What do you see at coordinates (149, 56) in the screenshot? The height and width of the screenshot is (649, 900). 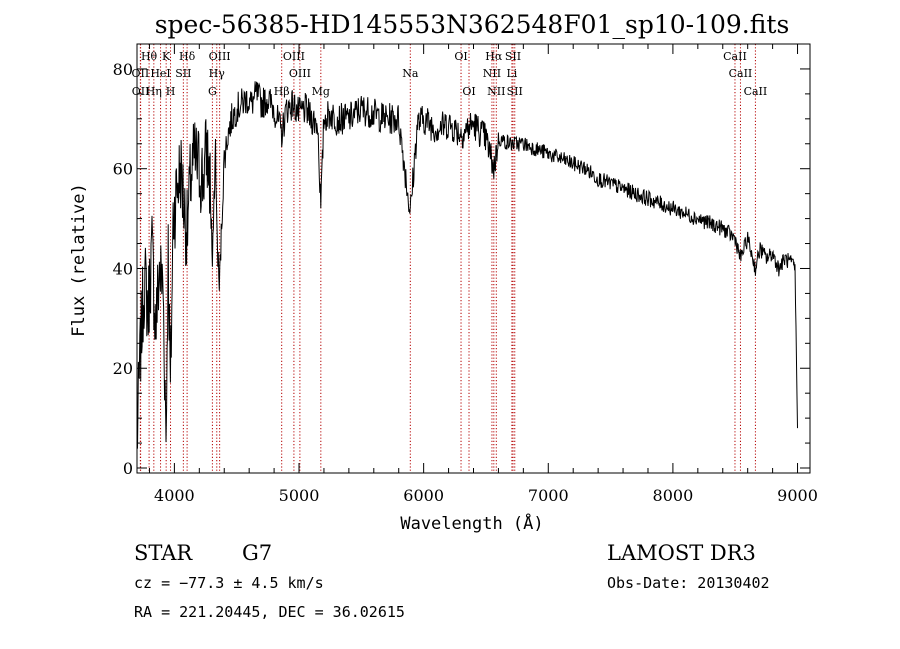 I see `spectral-line-label: Hθ` at bounding box center [149, 56].